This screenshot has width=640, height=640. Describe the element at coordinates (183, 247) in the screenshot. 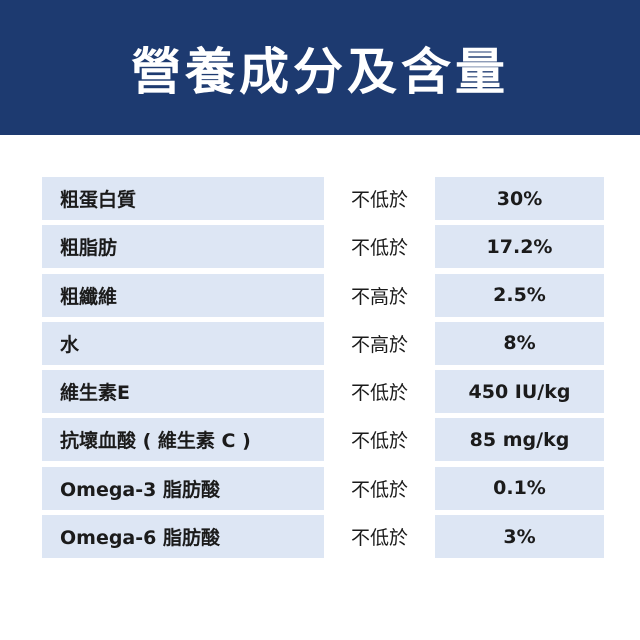

I see `nutrient-name: 粗脂肪` at that location.